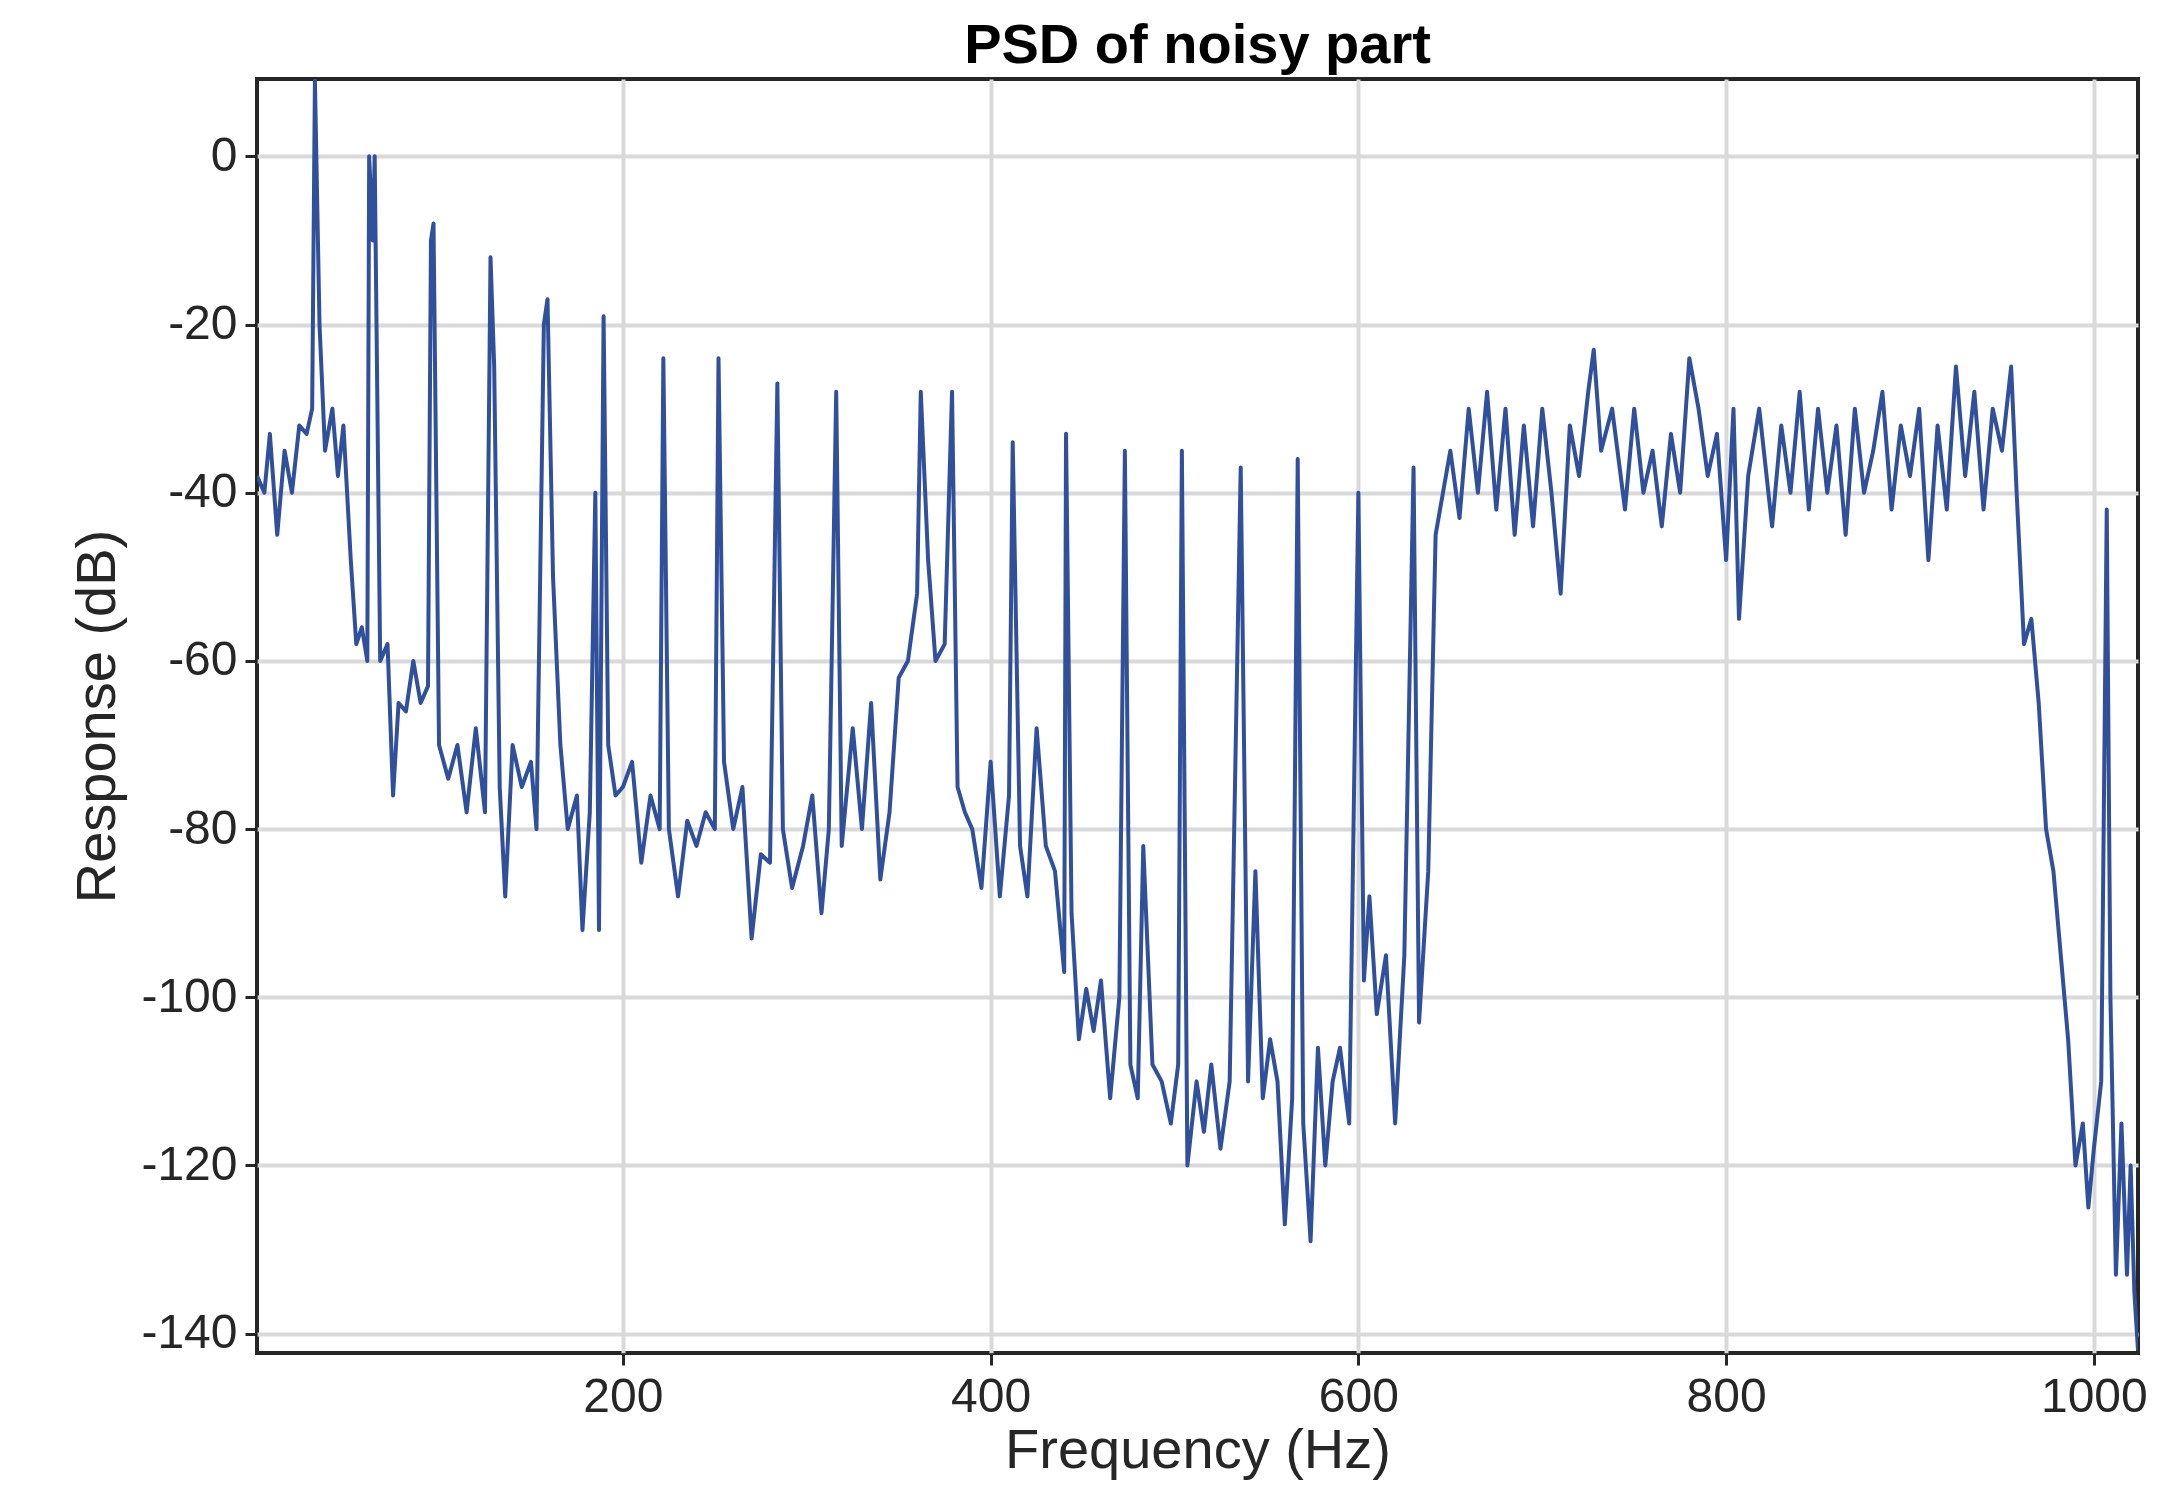 This screenshot has height=1505, width=2166. What do you see at coordinates (203, 491) in the screenshot?
I see `y-tick-label: -40` at bounding box center [203, 491].